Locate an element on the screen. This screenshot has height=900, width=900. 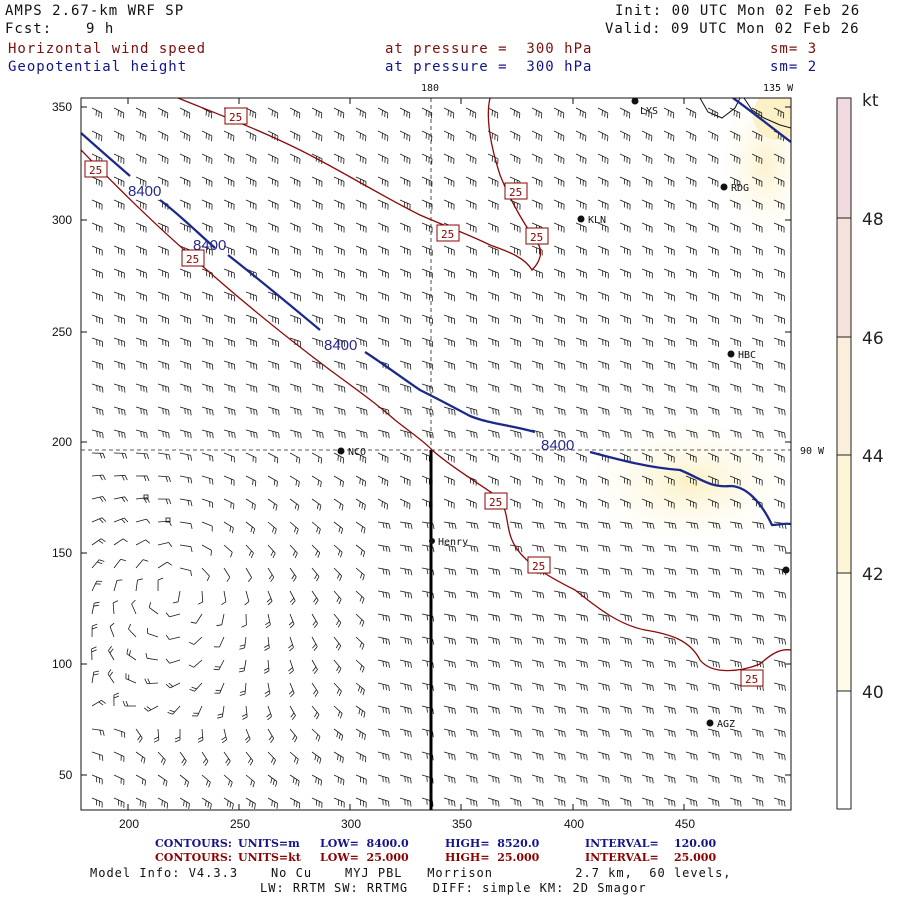
field1-level: at pressure = 300 hPa is located at coordinates (489, 49).